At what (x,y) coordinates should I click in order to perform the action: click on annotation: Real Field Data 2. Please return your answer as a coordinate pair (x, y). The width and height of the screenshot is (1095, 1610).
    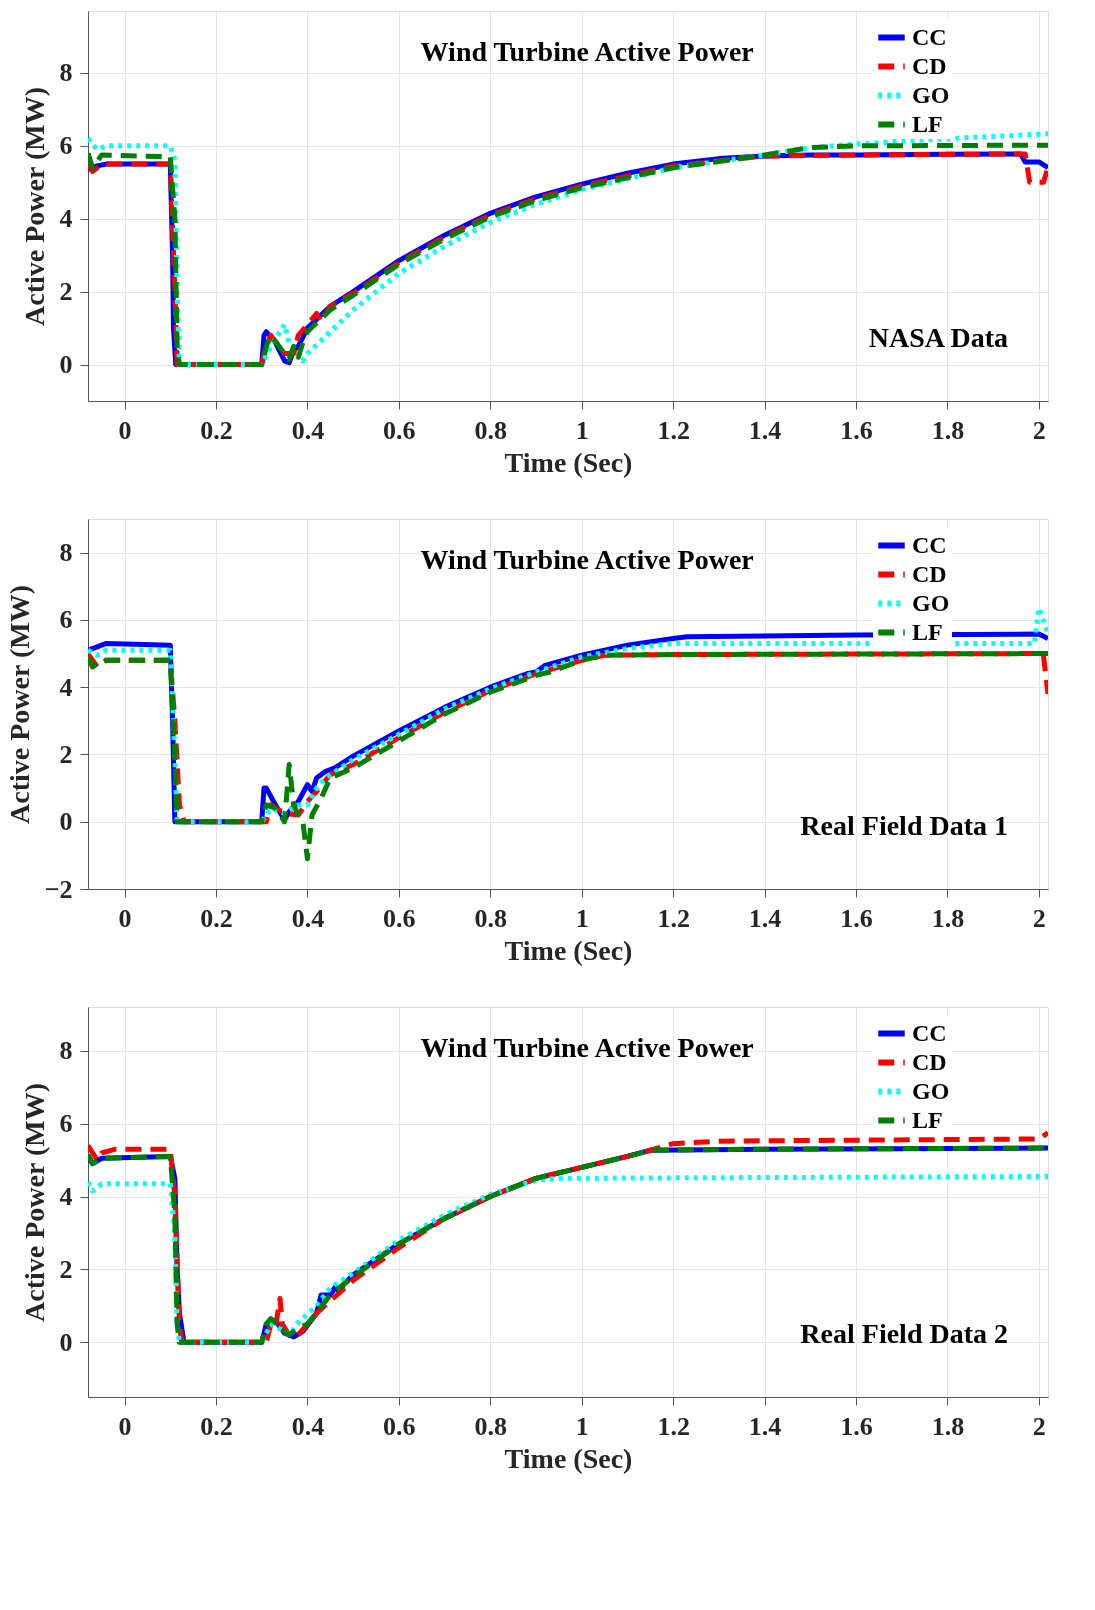
    Looking at the image, I should click on (904, 1333).